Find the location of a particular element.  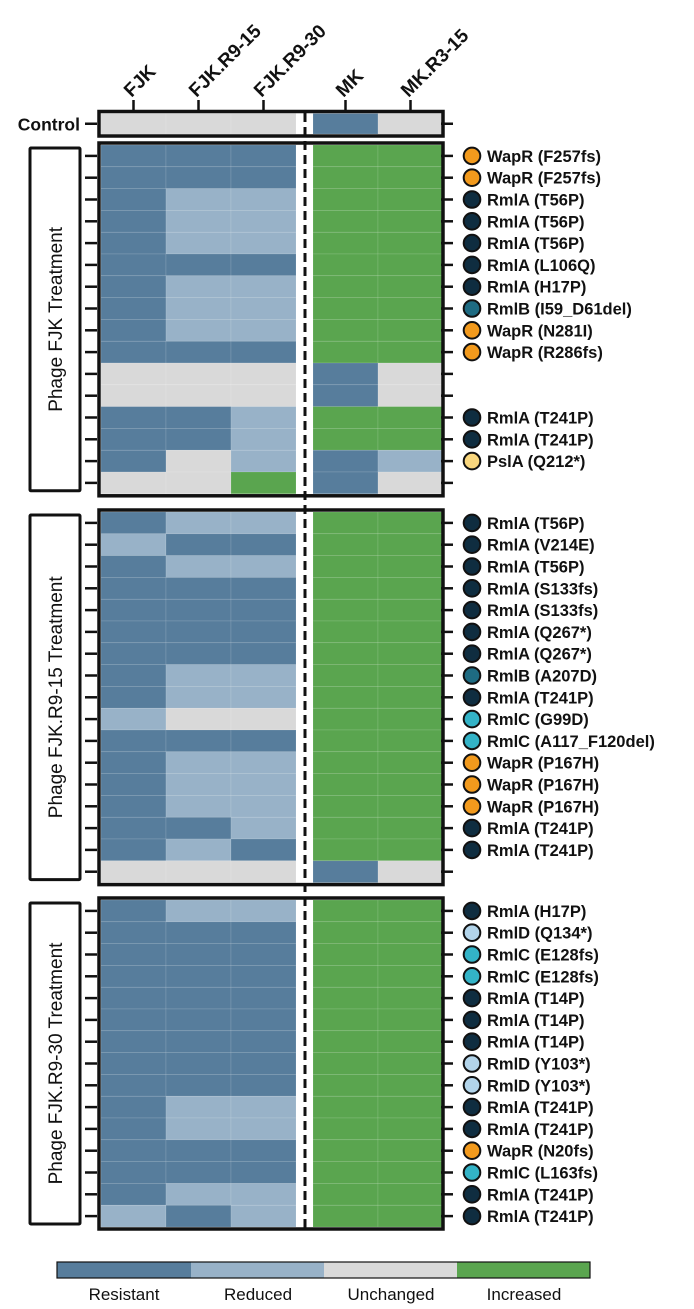

mutation-label: WapR (F257fs) is located at coordinates (544, 157).